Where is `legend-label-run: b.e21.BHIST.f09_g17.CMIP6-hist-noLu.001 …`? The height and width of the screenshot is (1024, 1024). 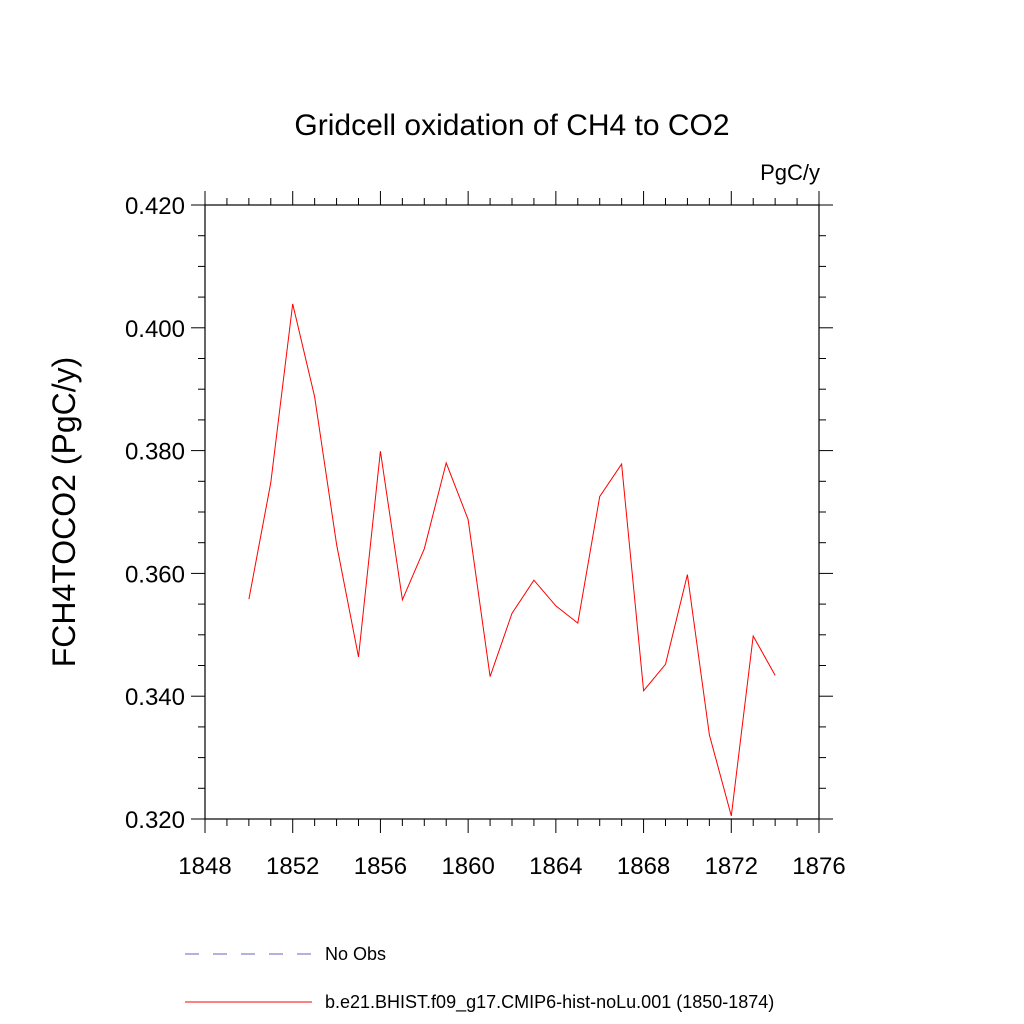
legend-label-run: b.e21.BHIST.f09_g17.CMIP6-hist-noLu.001 … is located at coordinates (549, 1002).